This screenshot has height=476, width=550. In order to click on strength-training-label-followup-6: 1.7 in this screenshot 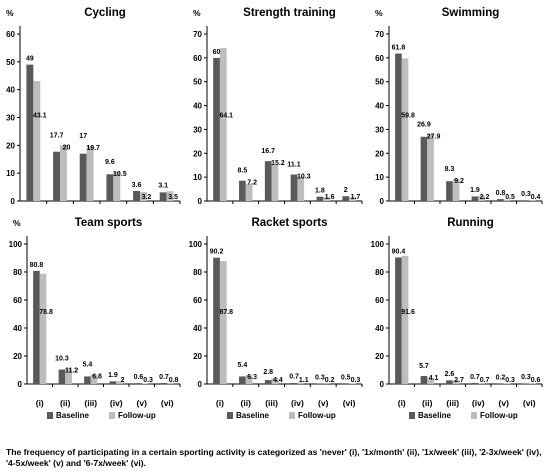, I will do `click(356, 197)`.